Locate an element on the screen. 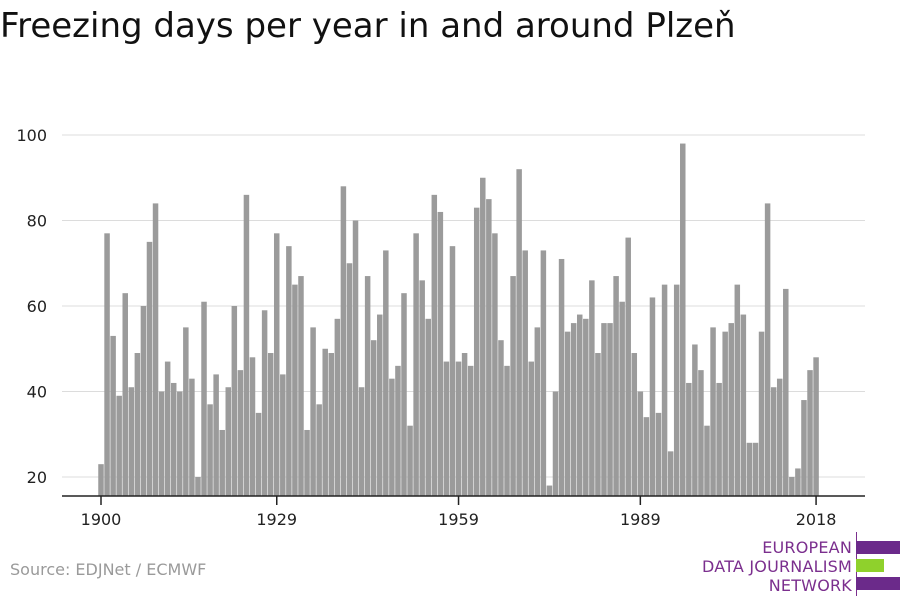  bar-1958 is located at coordinates (452, 371).